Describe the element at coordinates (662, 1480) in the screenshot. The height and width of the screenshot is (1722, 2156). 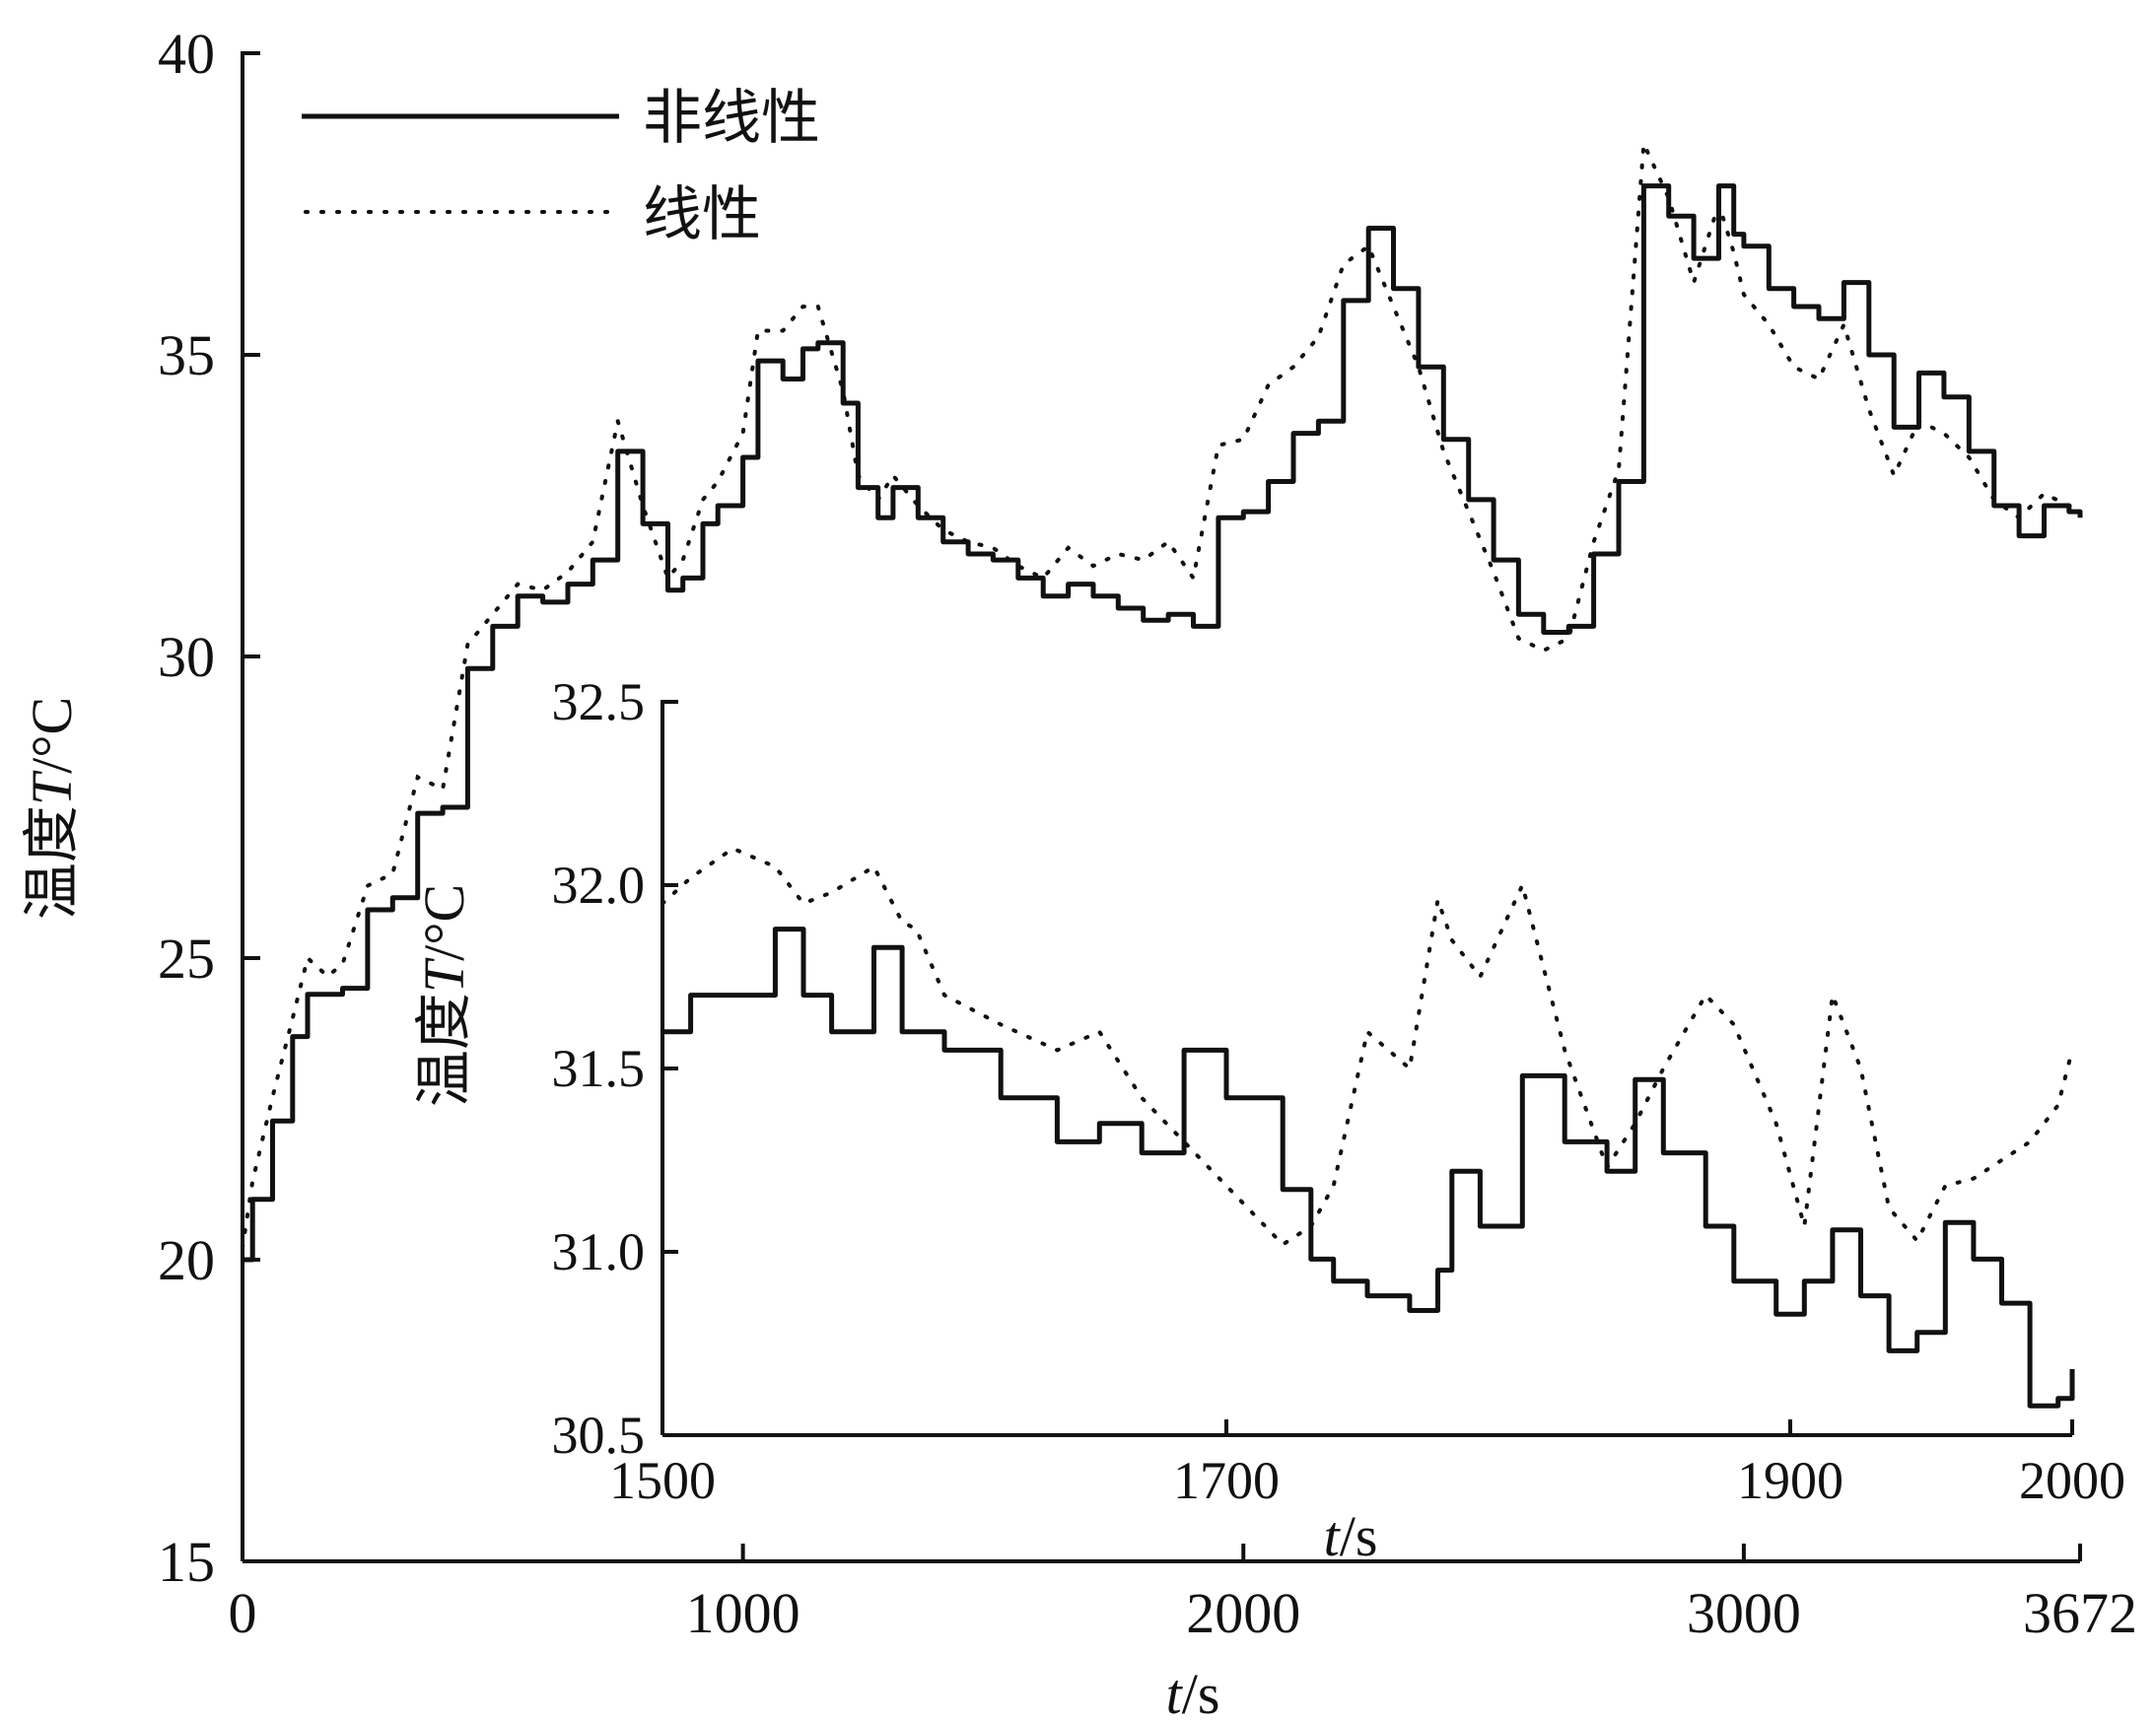
I see `inset-x-tick-label: 1500` at that location.